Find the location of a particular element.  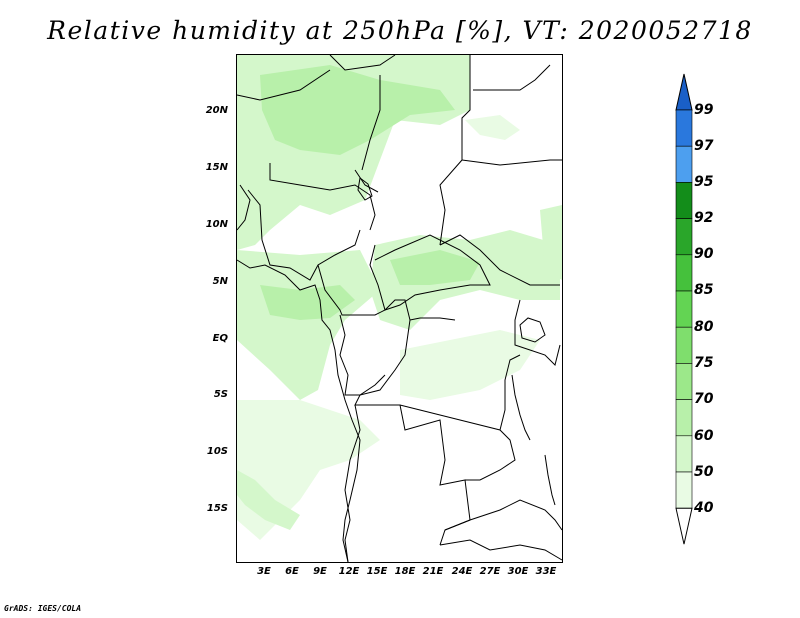

colorbar-label-60: 60 is located at coordinates (704, 436).